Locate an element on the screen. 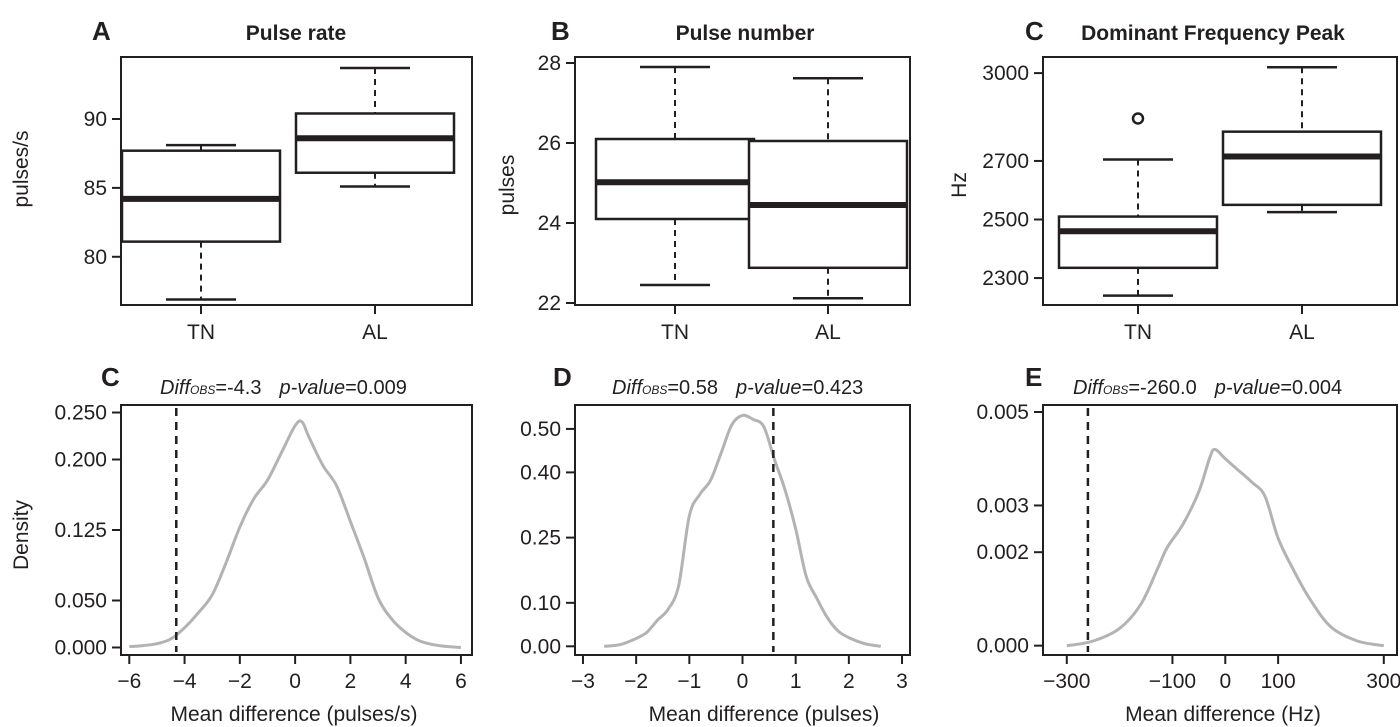 The height and width of the screenshot is (727, 1400). y-tick-label: 26 is located at coordinates (549, 143).